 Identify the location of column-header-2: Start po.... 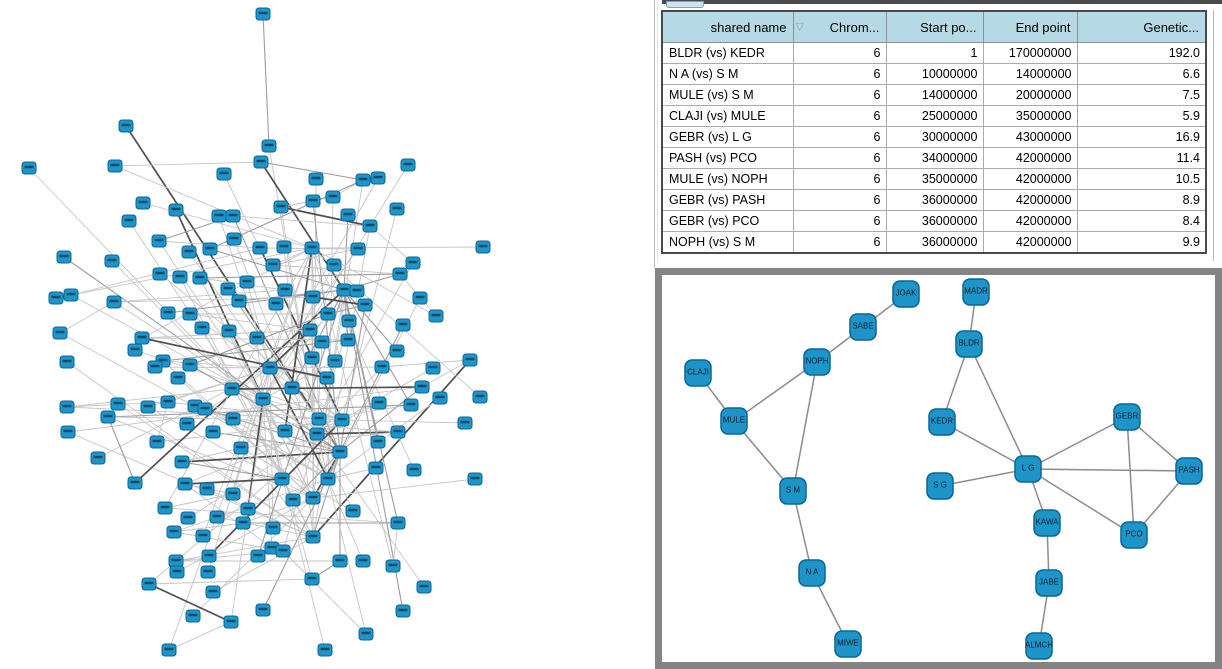
(934, 26).